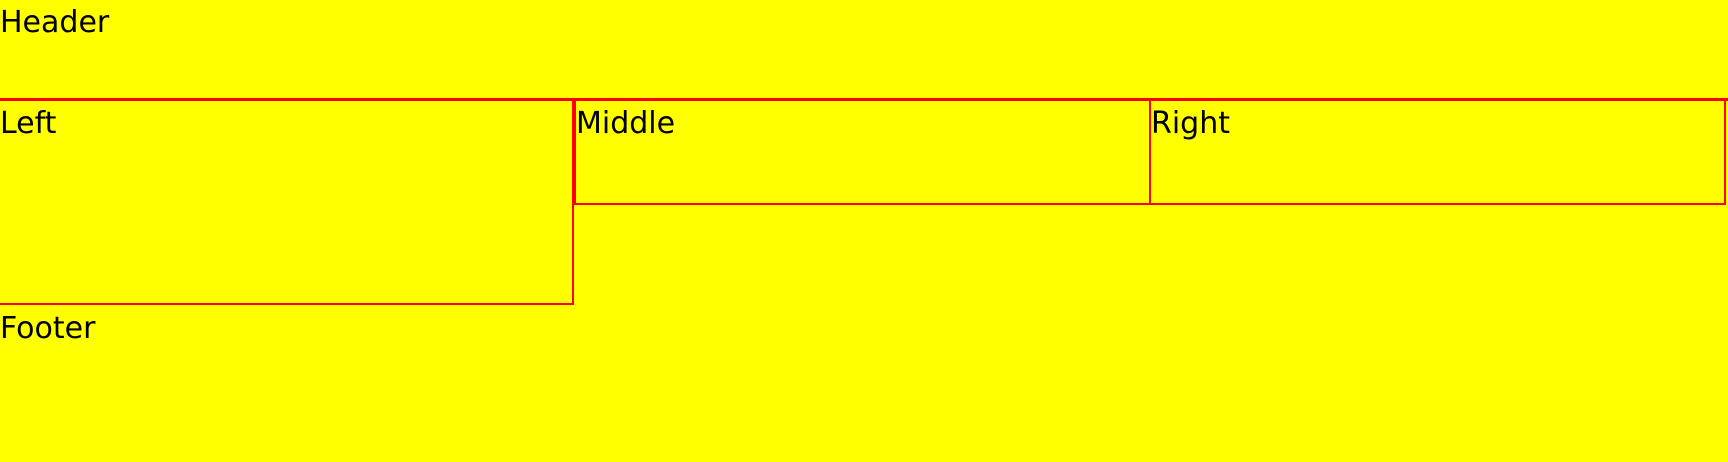  Describe the element at coordinates (287, 203) in the screenshot. I see `left-panel: Left` at that location.